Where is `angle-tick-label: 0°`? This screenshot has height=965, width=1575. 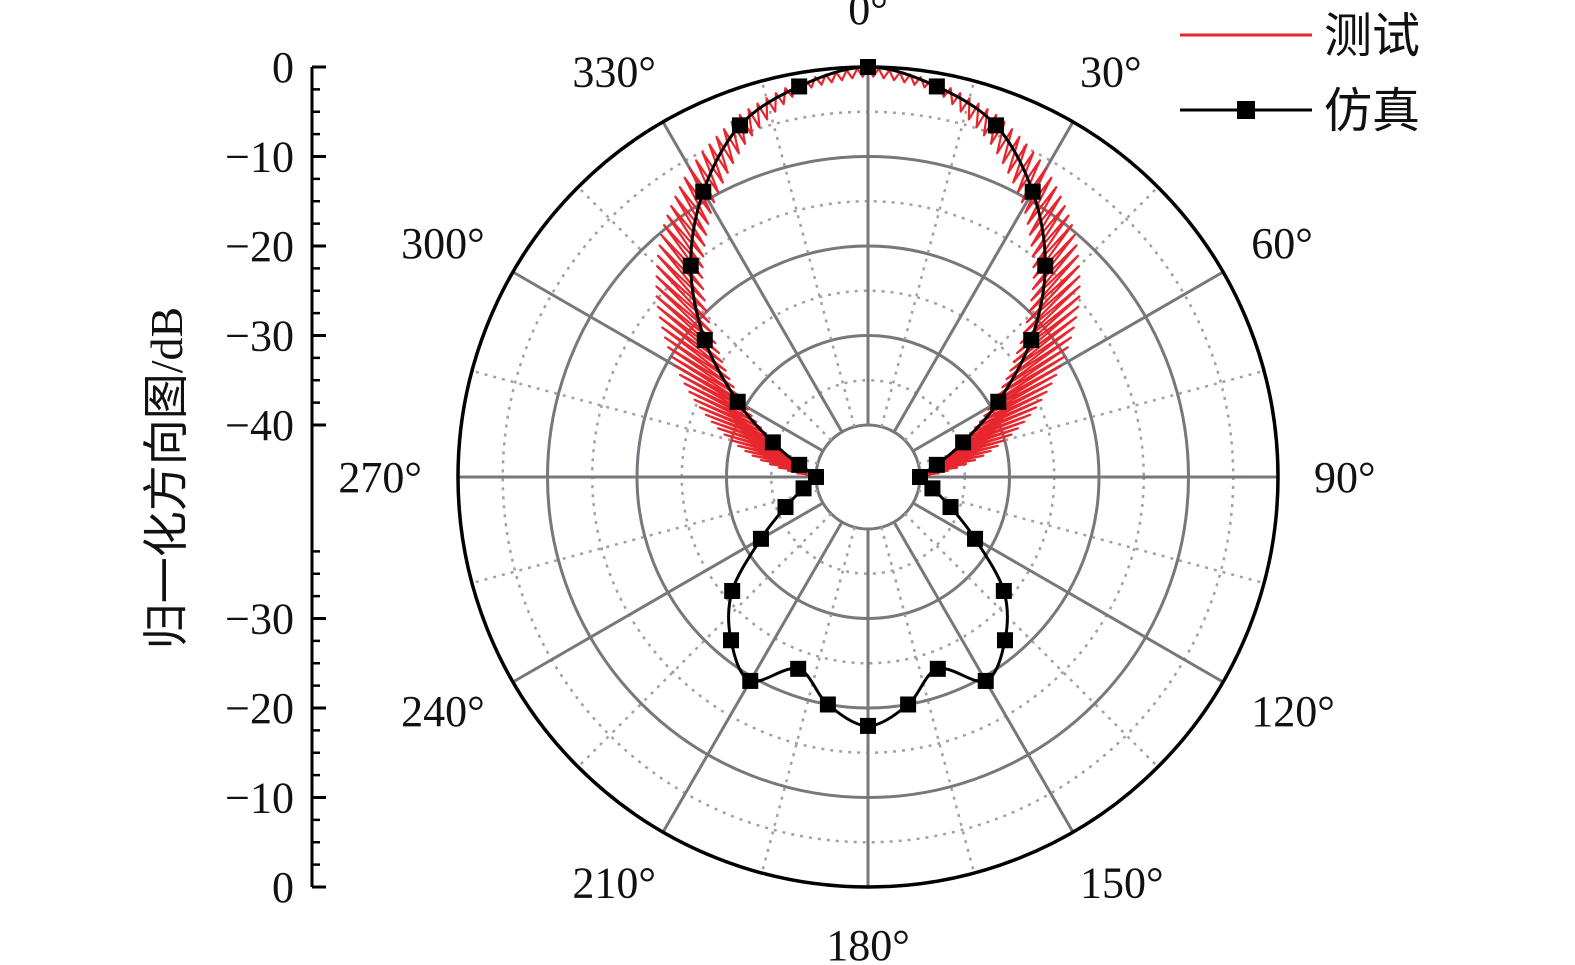
angle-tick-label: 0° is located at coordinates (868, 17).